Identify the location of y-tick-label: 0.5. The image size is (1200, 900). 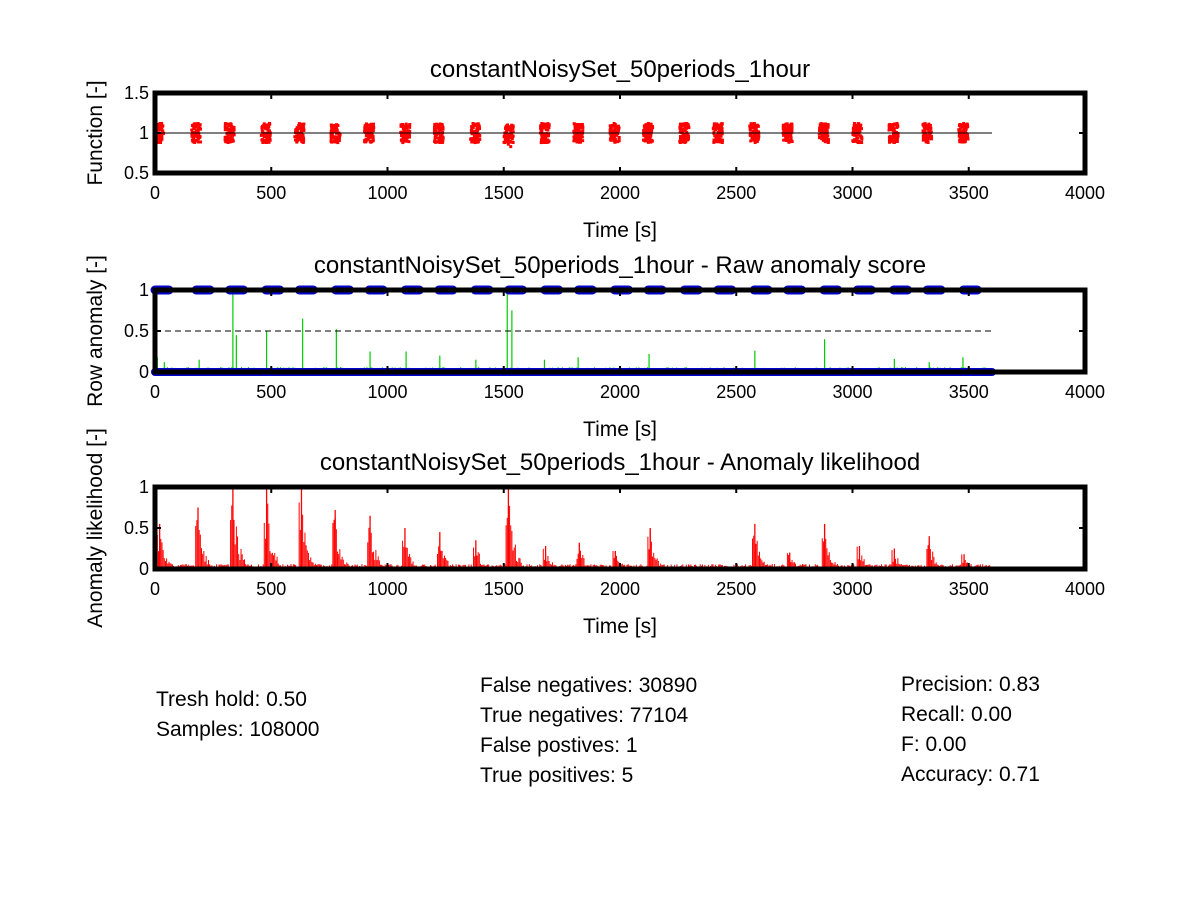
(136, 331).